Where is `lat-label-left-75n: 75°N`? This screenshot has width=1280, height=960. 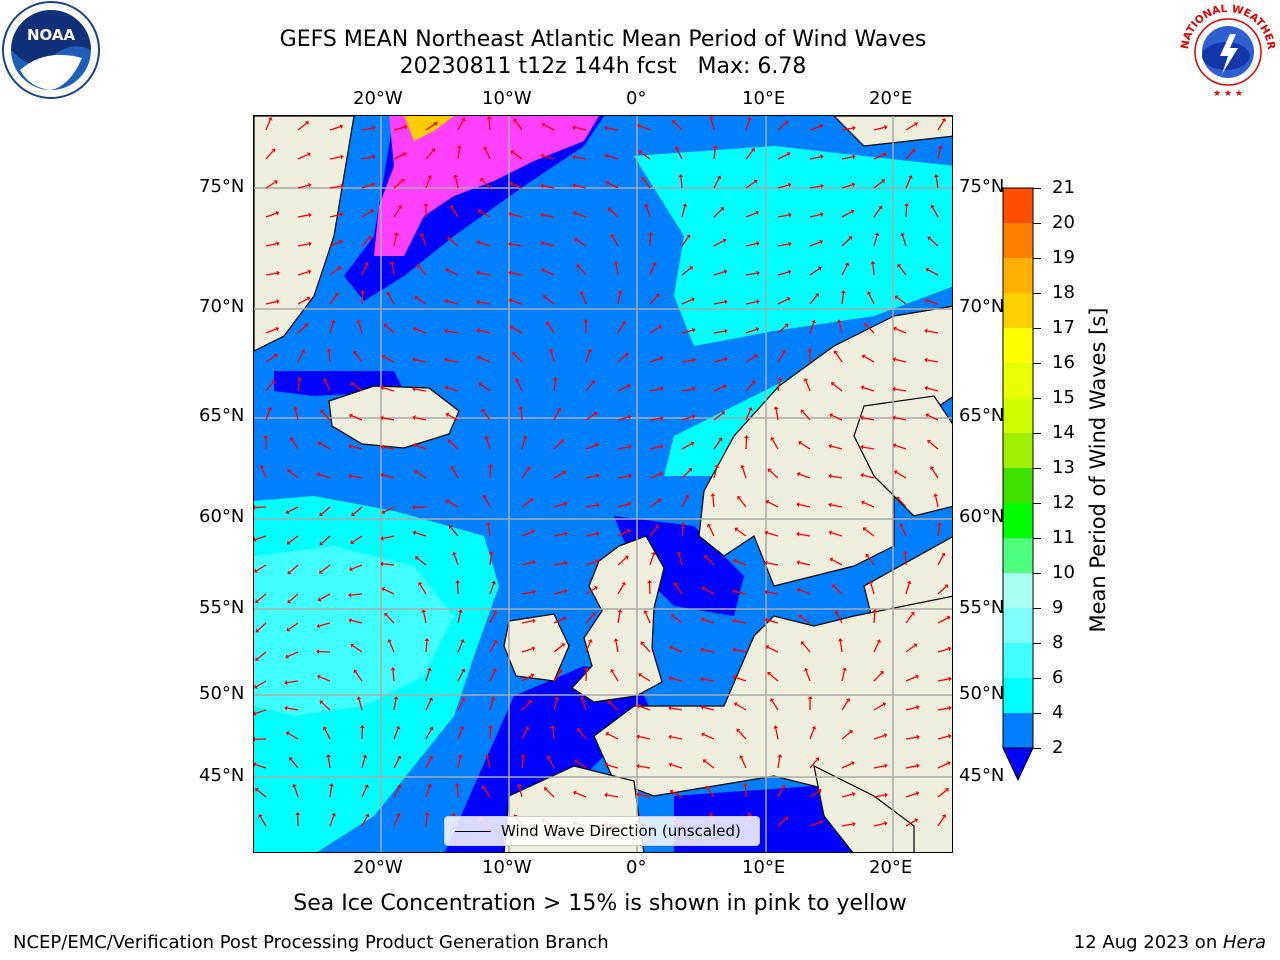
lat-label-left-75n: 75°N is located at coordinates (222, 186).